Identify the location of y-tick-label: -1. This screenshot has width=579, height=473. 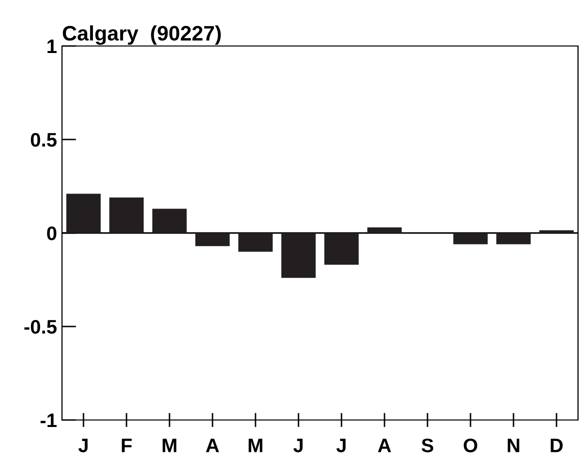
(48, 421).